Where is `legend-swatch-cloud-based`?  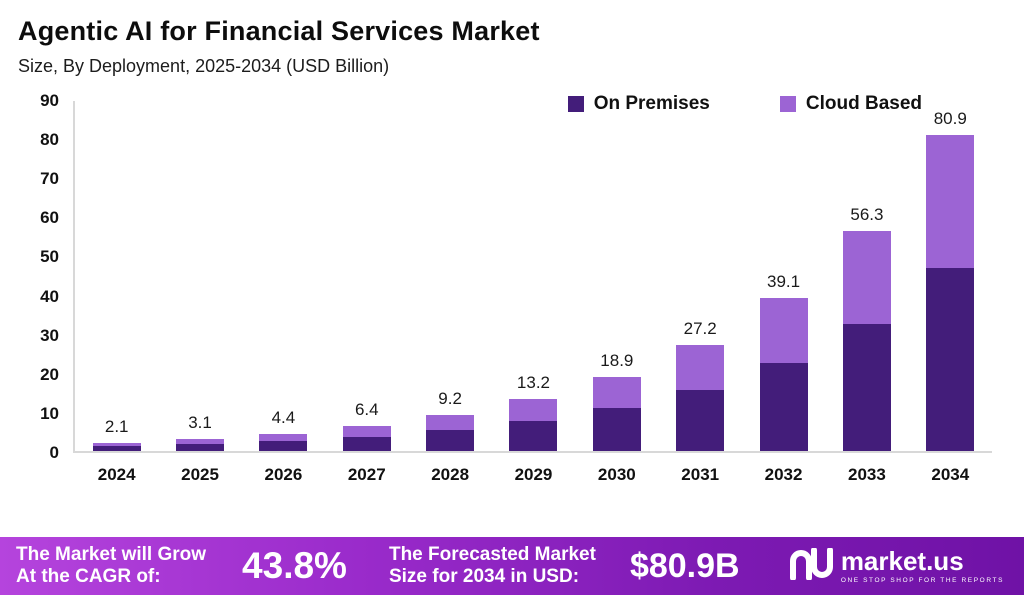 legend-swatch-cloud-based is located at coordinates (787, 104).